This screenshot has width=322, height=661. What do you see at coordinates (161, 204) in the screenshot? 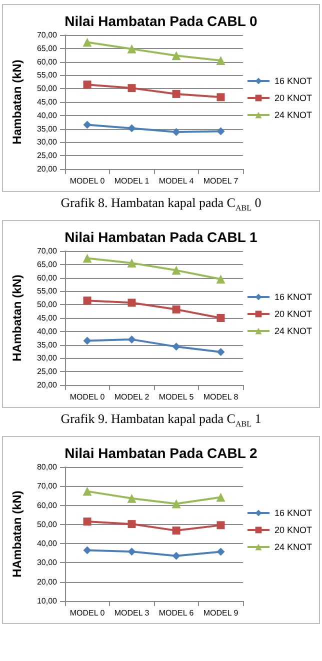
I see `text: Grafik 8. Hambatan kapal pada C$_{ABL}$ 0` at bounding box center [161, 204].